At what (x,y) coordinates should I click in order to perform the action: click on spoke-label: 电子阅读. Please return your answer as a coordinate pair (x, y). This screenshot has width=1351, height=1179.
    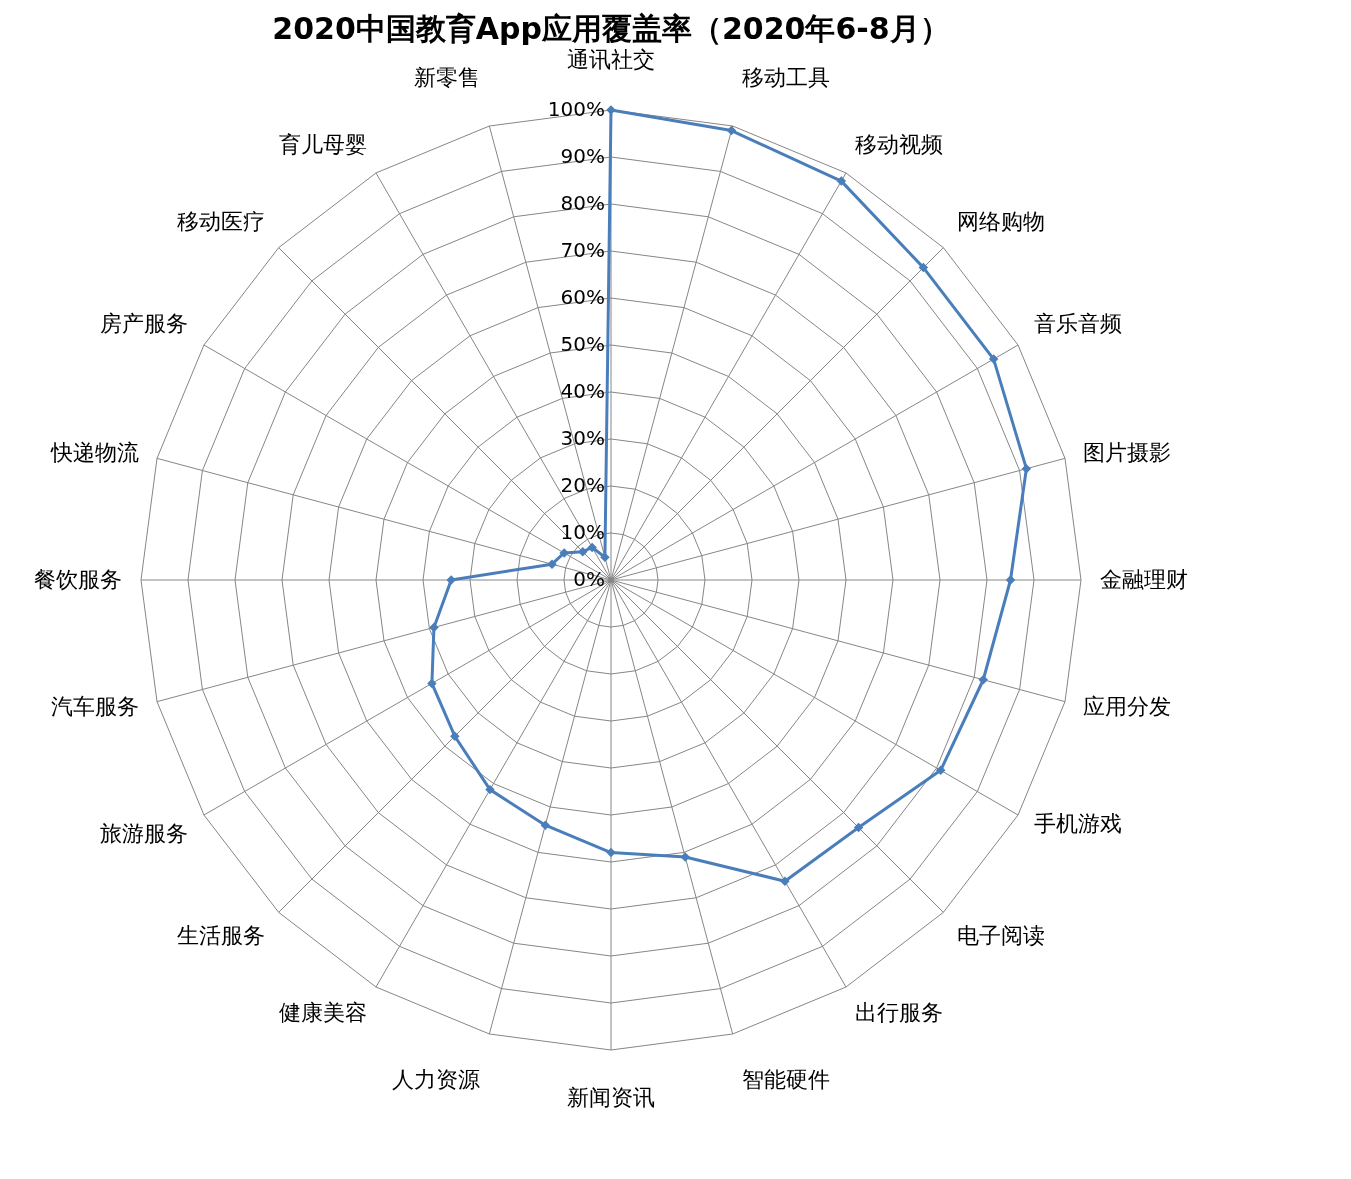
    Looking at the image, I should click on (1000, 935).